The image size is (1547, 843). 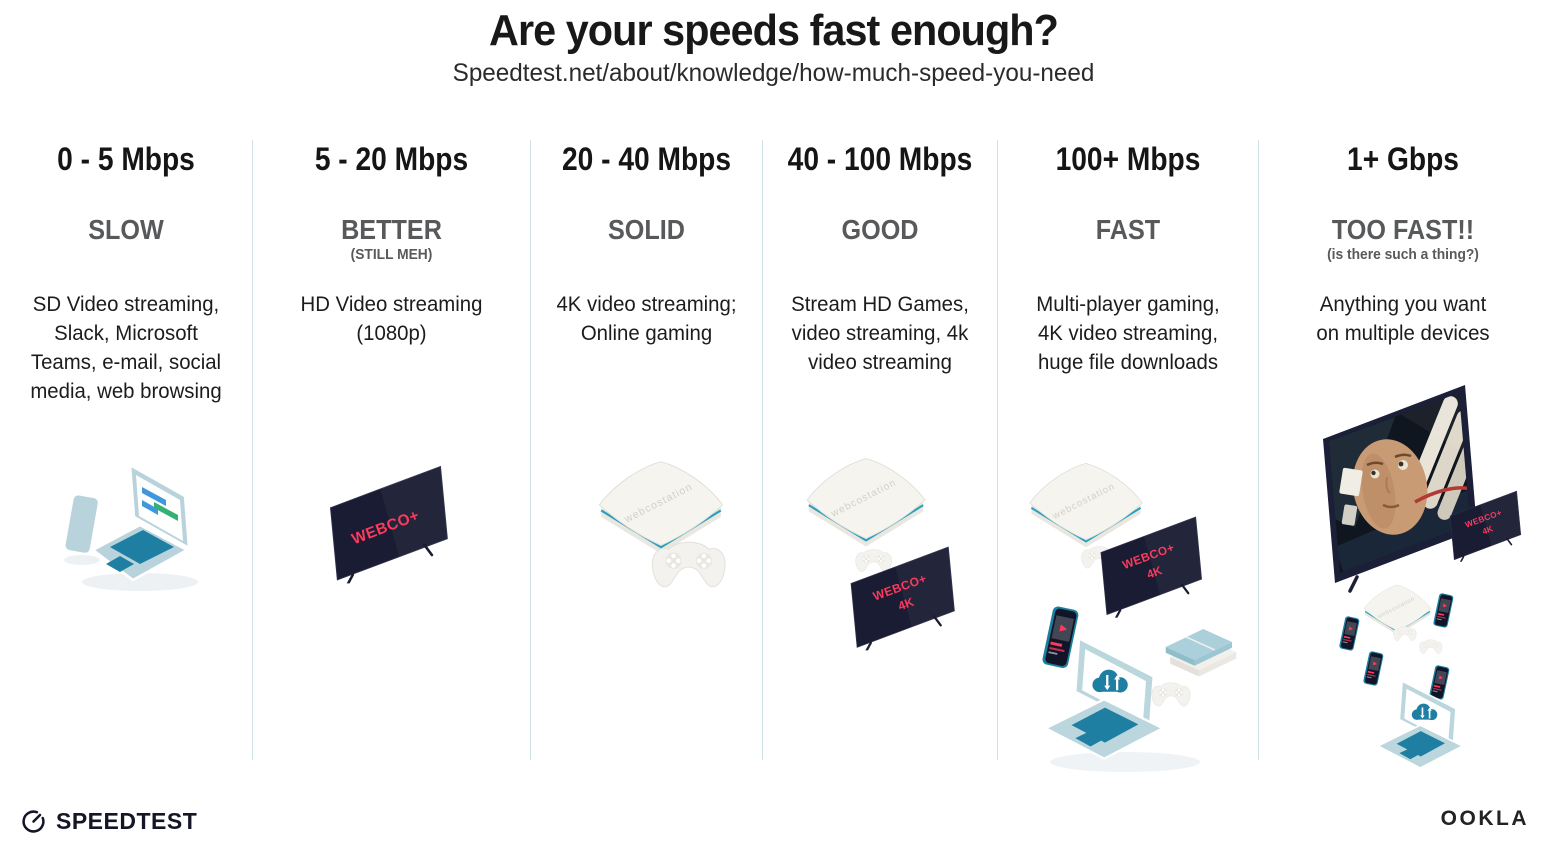 What do you see at coordinates (880, 159) in the screenshot?
I see `speed-range: 40 - 100 Mbps` at bounding box center [880, 159].